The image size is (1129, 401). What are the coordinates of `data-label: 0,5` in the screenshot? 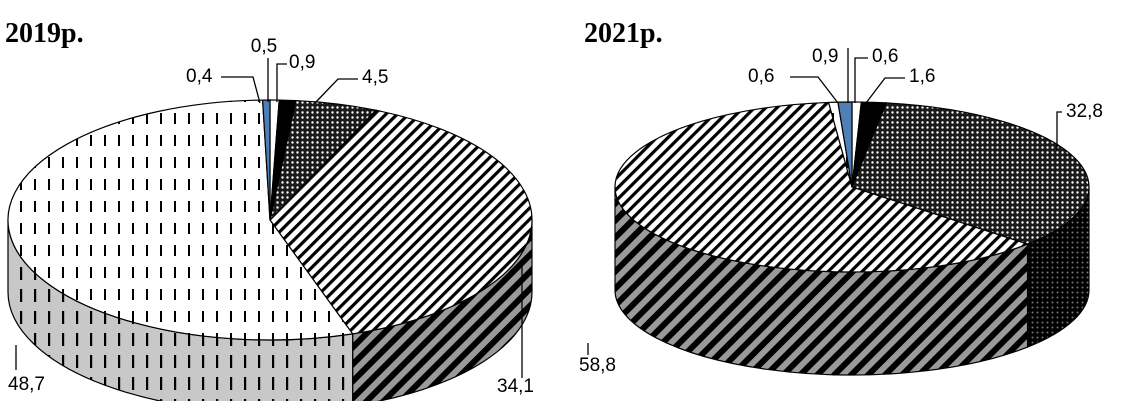 It's located at (264, 46).